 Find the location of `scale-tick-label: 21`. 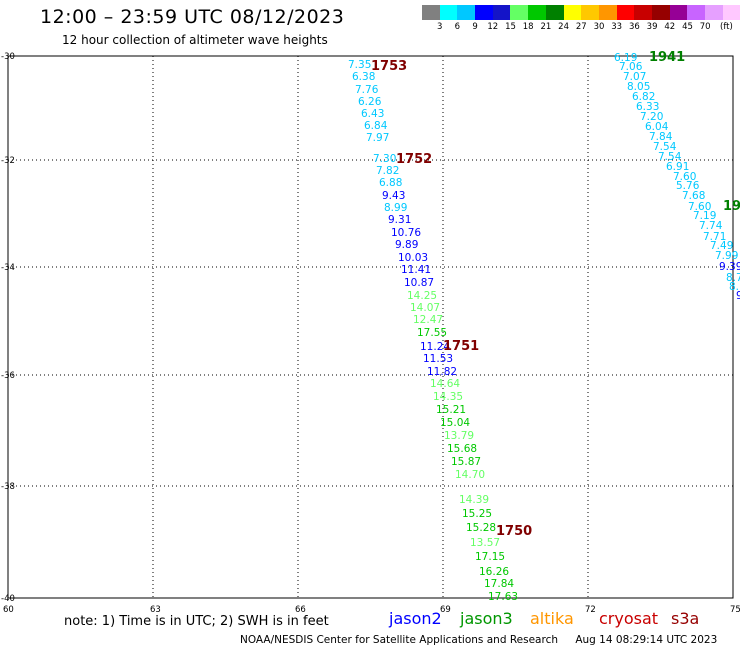

scale-tick-label: 21 is located at coordinates (546, 27).